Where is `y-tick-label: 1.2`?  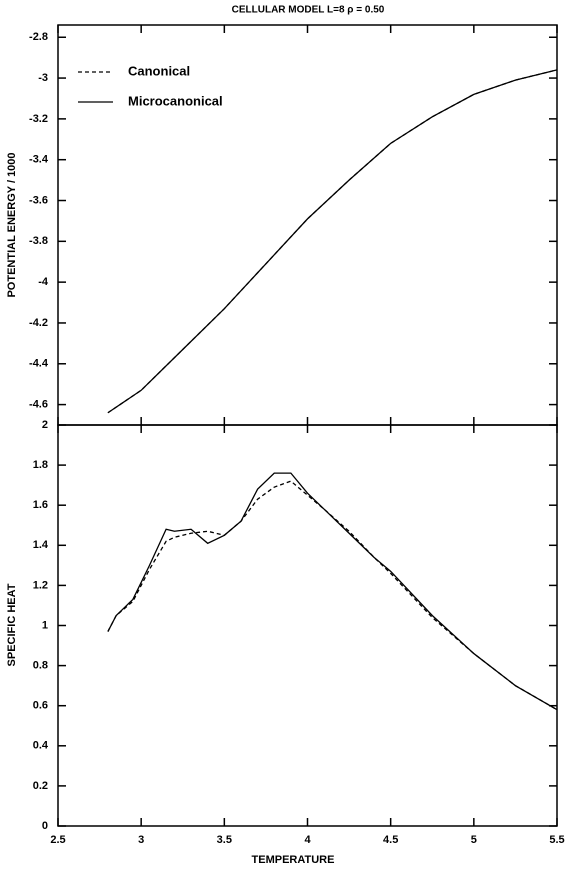 y-tick-label: 1.2 is located at coordinates (40, 585).